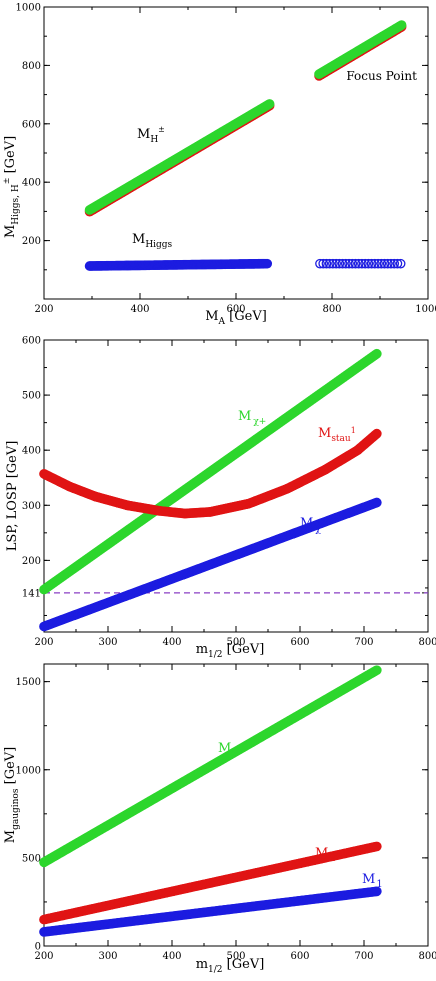 The image size is (436, 981). I want to click on series-label-gluino: M3, so click(228, 750).